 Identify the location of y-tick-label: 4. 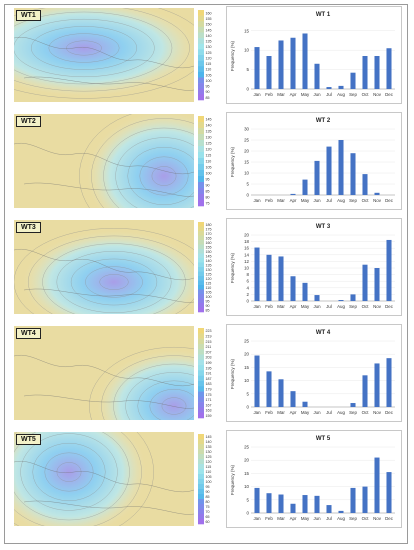
(248, 287).